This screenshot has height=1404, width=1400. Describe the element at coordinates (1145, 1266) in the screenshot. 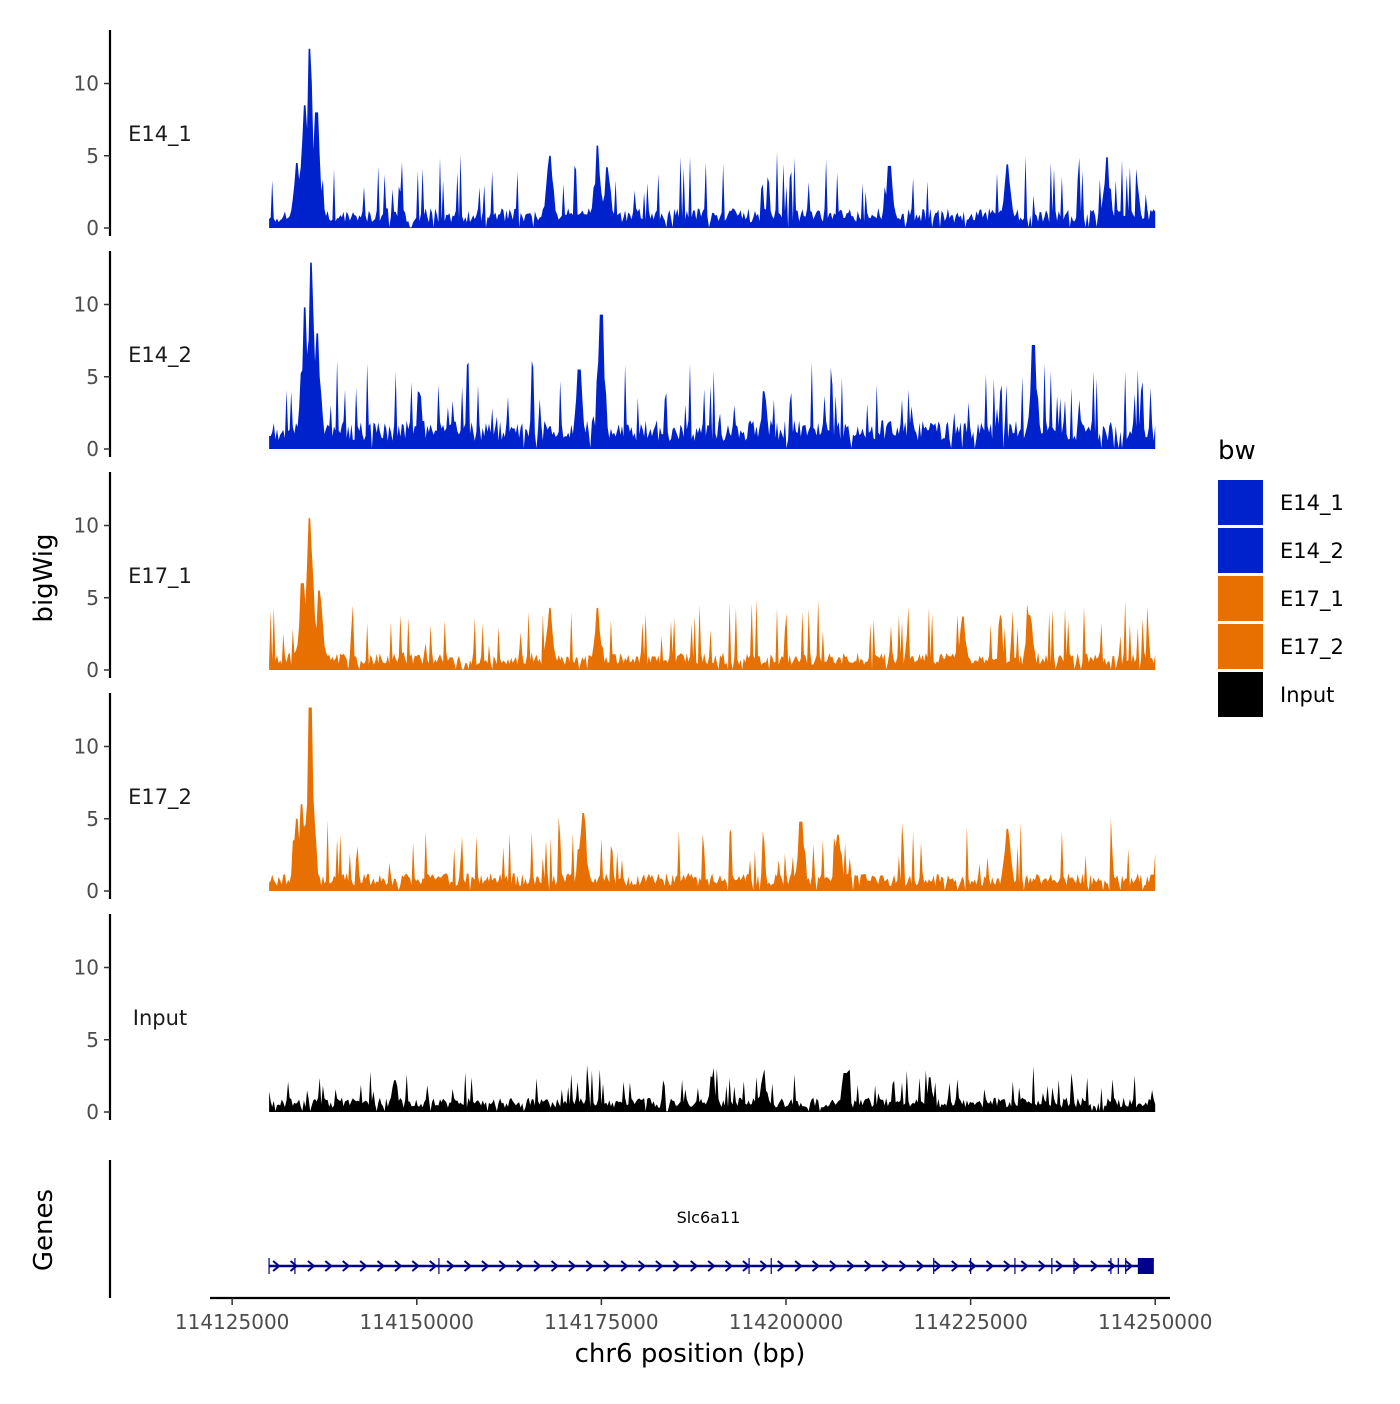

I see `gene-end-exon` at that location.